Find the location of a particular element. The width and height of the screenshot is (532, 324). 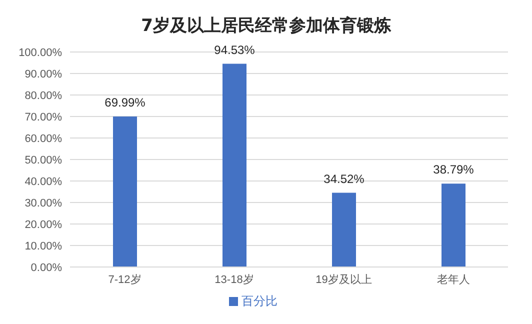

y-tick-label: 20.00% is located at coordinates (43, 224).